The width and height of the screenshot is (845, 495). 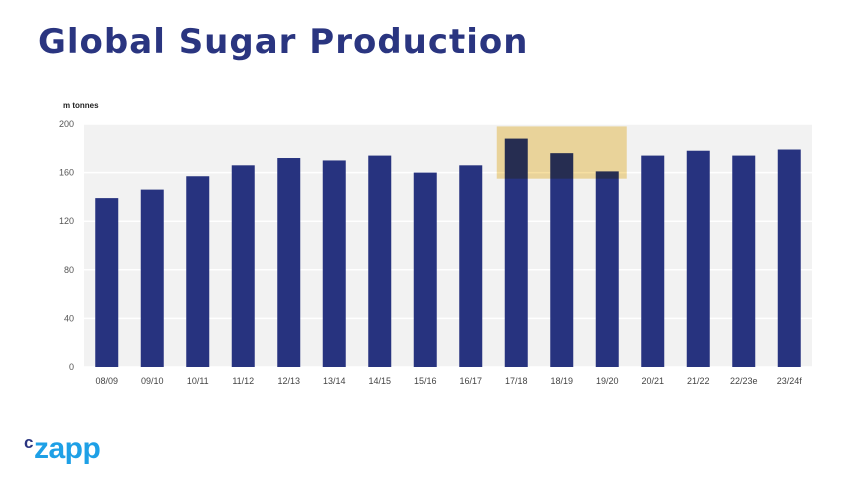 I want to click on x-tick-label: 10/11, so click(x=198, y=381).